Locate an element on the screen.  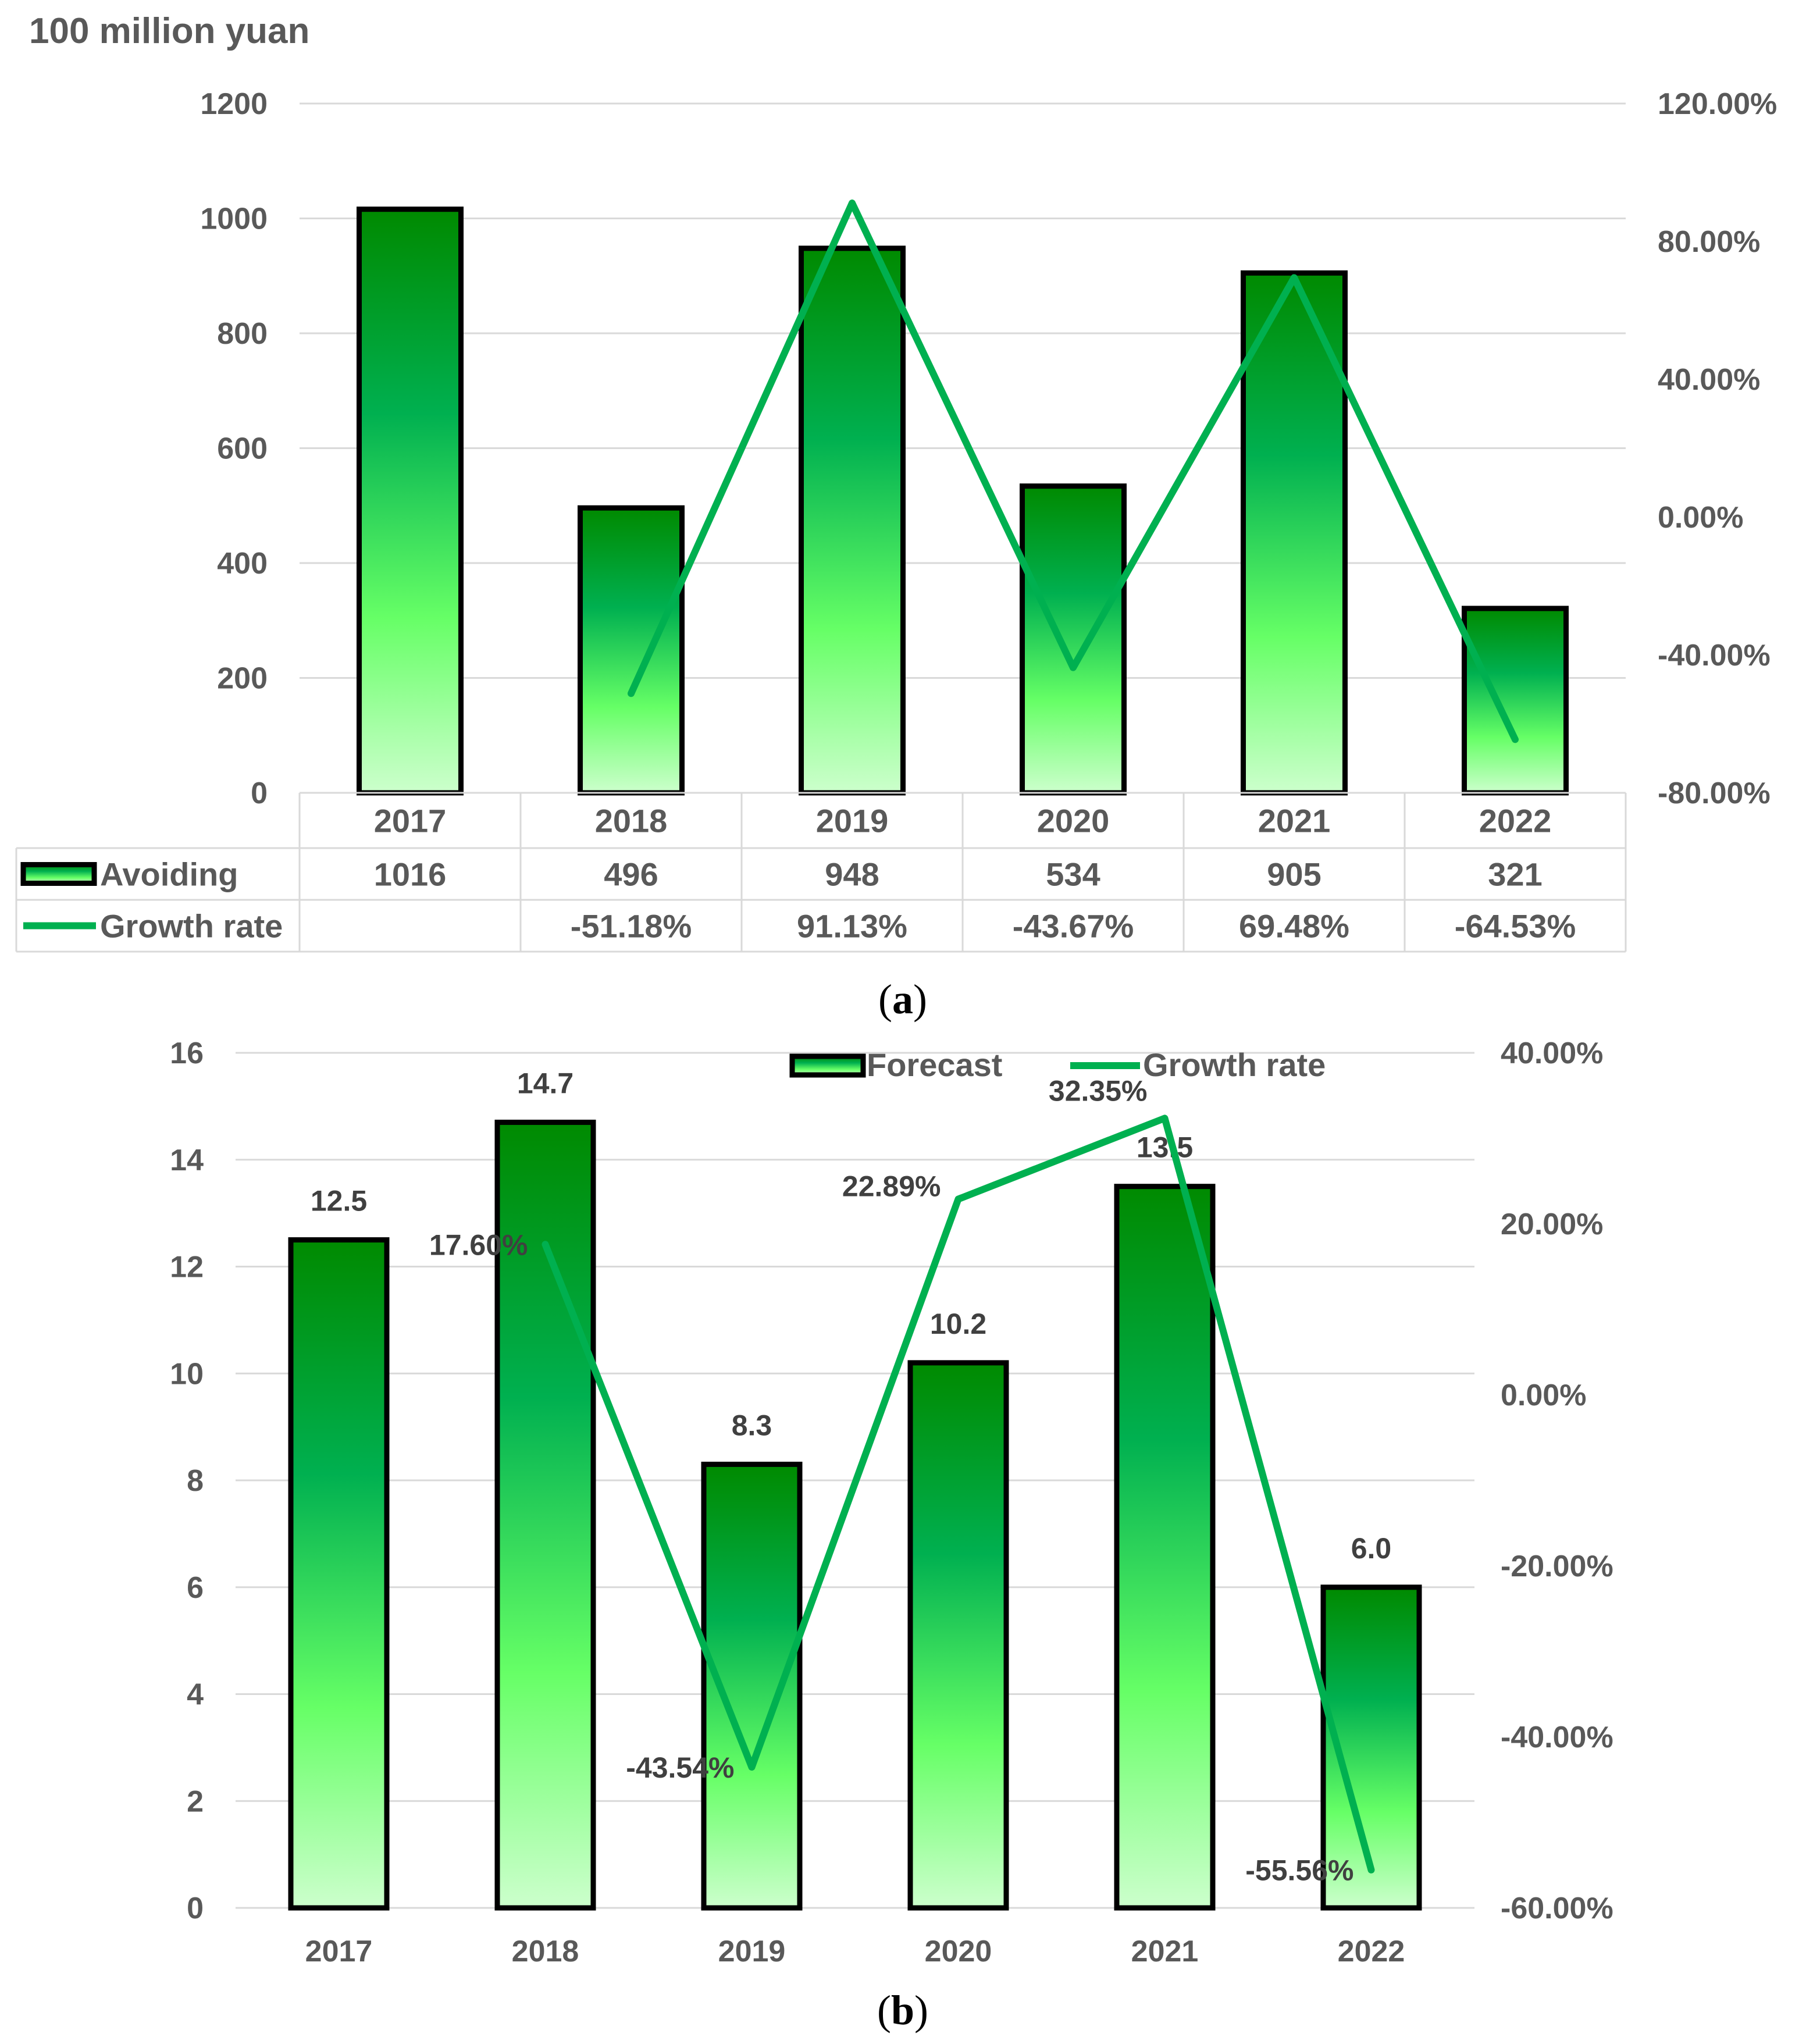
chart-b-y-axis: 0 2 4 6 8 10 12 14 16 is located at coordinates (187, 1481).